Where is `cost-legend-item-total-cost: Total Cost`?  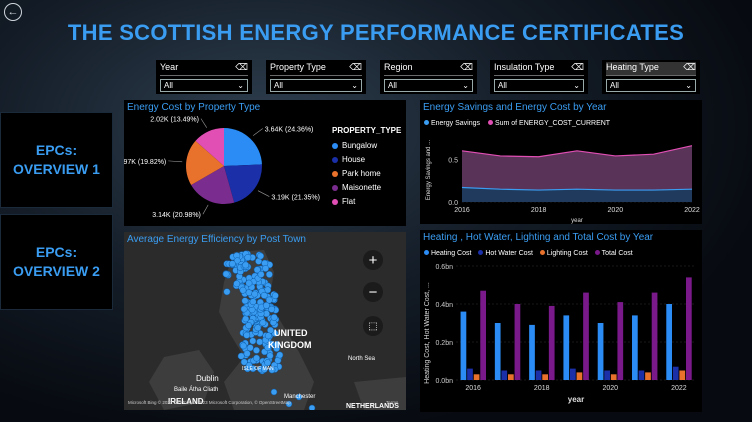 cost-legend-item-total-cost: Total Cost is located at coordinates (613, 253).